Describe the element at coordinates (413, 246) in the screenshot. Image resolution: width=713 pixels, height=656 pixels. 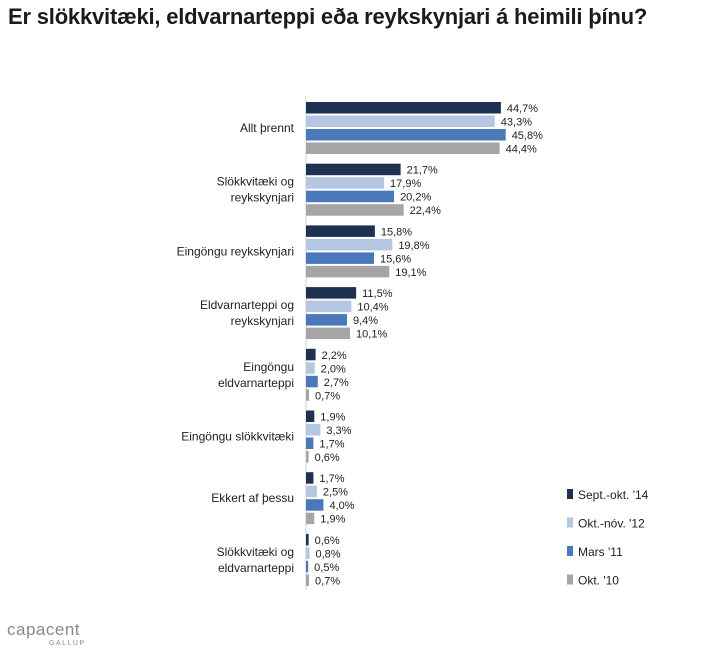
I see `data-label: 19,8%` at that location.